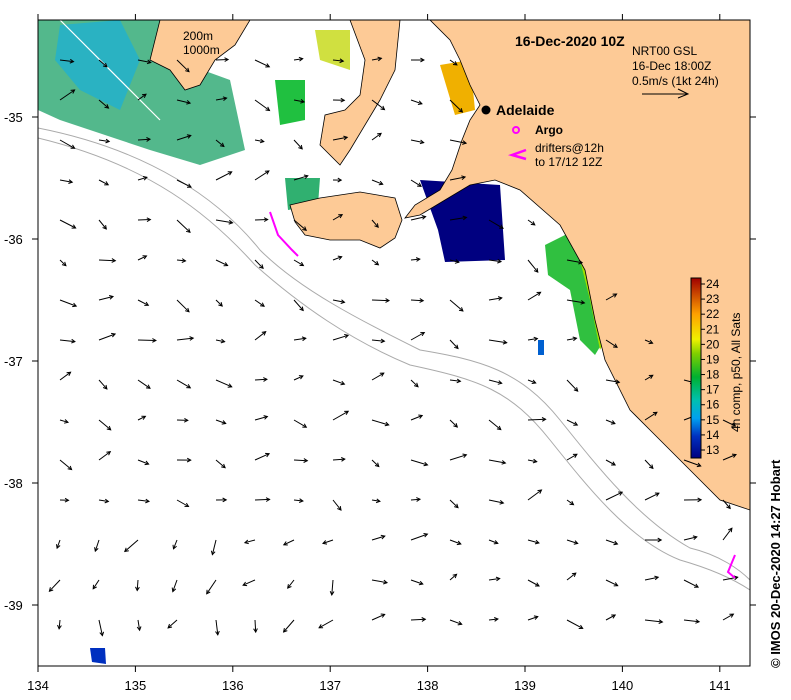  Describe the element at coordinates (713, 299) in the screenshot. I see `colorbar-tick-label: 23` at that location.